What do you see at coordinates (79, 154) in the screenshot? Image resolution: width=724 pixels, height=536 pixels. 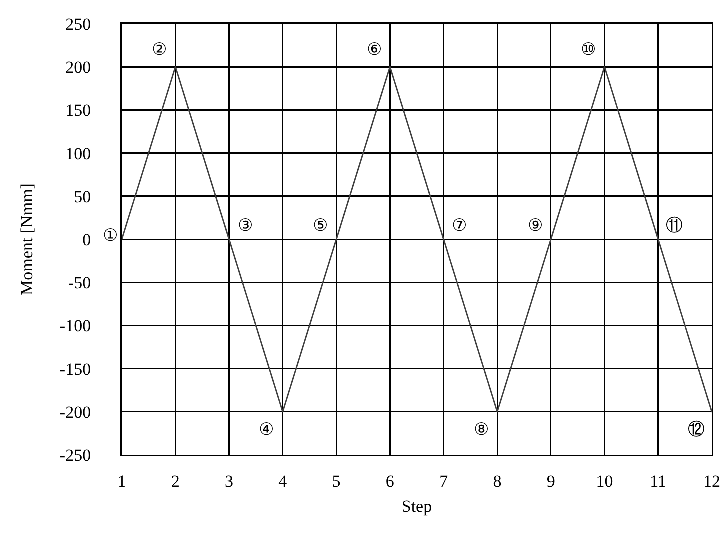 I see `y-tick-label: 100` at bounding box center [79, 154].